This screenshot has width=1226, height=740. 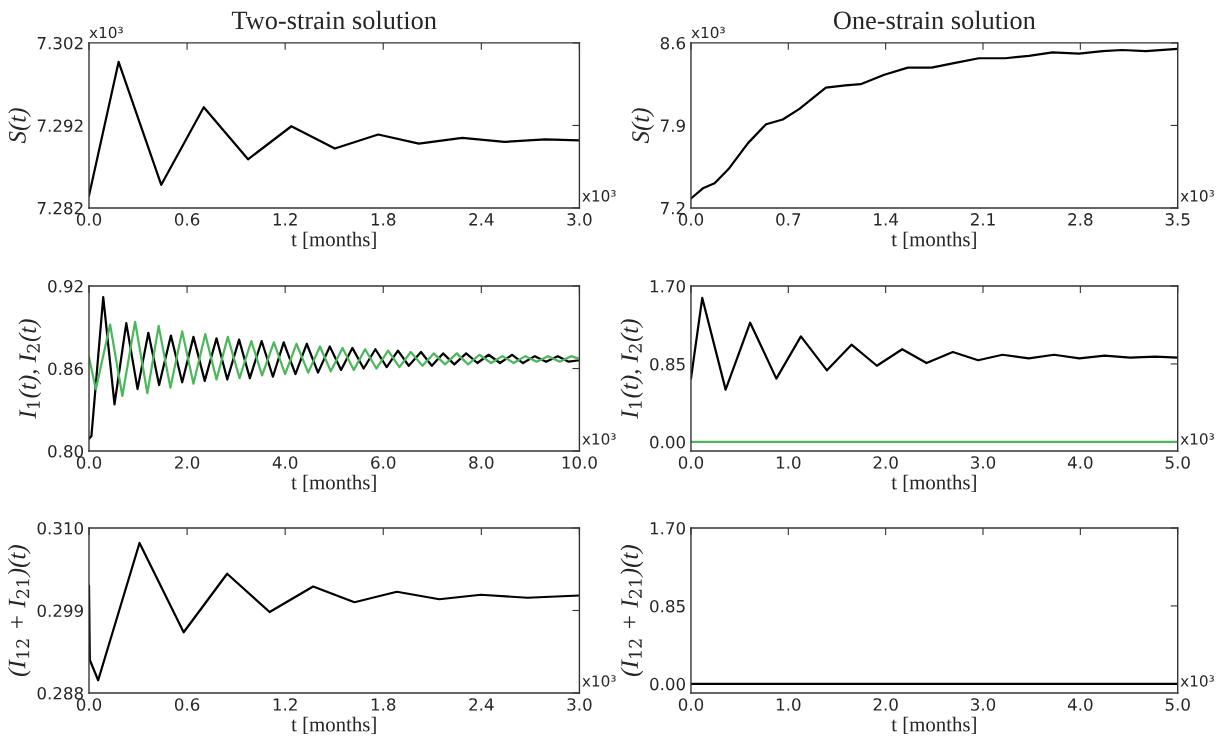 What do you see at coordinates (60, 125) in the screenshot?
I see `y-tick-label: 7.292` at bounding box center [60, 125].